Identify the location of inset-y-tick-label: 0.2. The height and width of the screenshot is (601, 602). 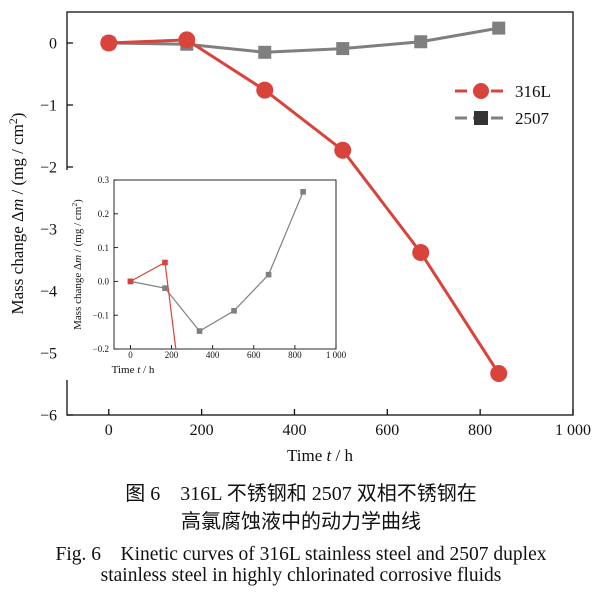
(103, 214).